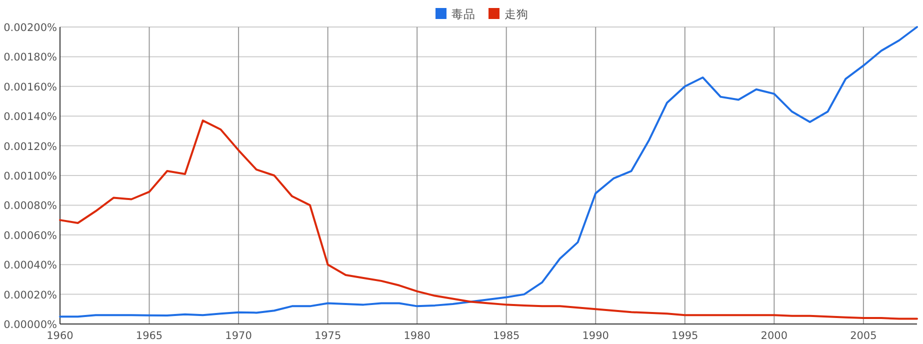 The image size is (923, 344). Describe the element at coordinates (60, 336) in the screenshot. I see `x-tick-label: 1960` at that location.